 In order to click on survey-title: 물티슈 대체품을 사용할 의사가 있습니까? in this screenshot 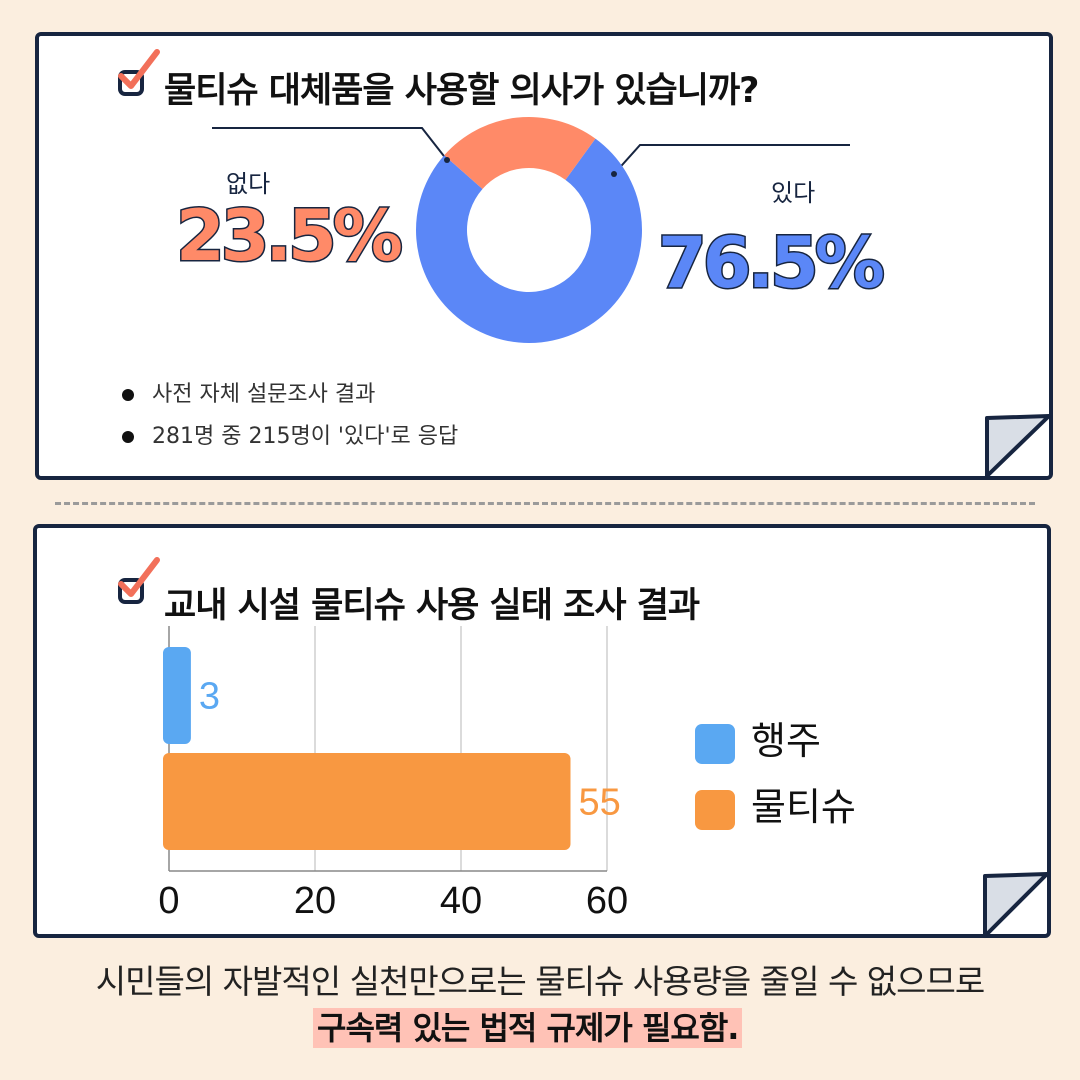, I will do `click(461, 91)`.